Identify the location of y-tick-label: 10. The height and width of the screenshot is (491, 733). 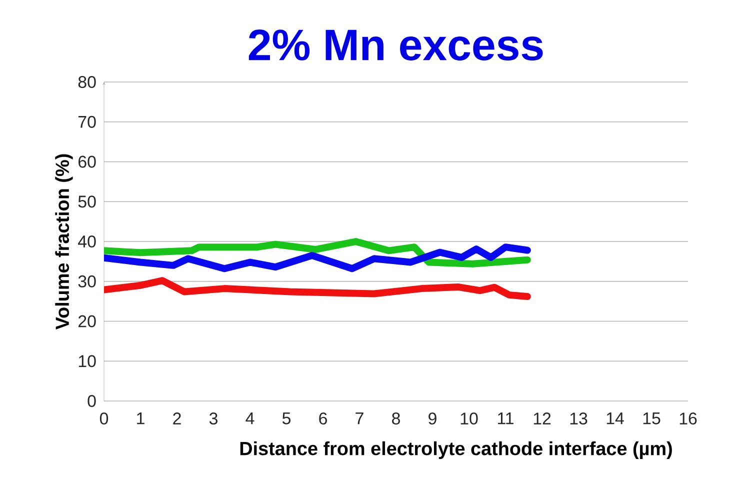
(87, 361).